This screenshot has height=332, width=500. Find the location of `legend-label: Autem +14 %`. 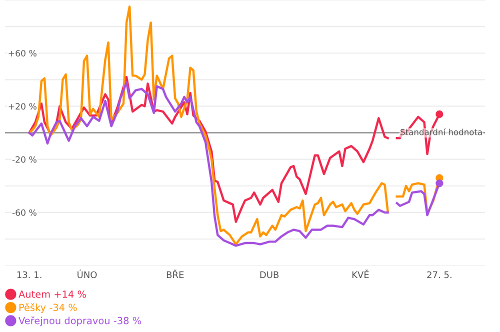

legend-label: Autem +14 % is located at coordinates (52, 294).